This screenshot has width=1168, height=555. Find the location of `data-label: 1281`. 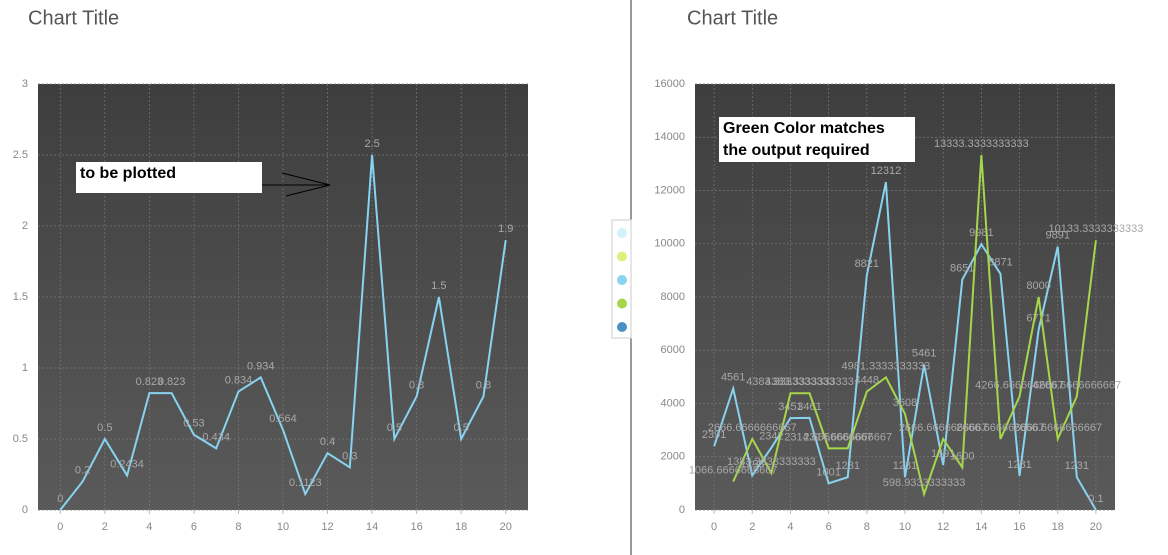

data-label: 1281 is located at coordinates (1019, 465).